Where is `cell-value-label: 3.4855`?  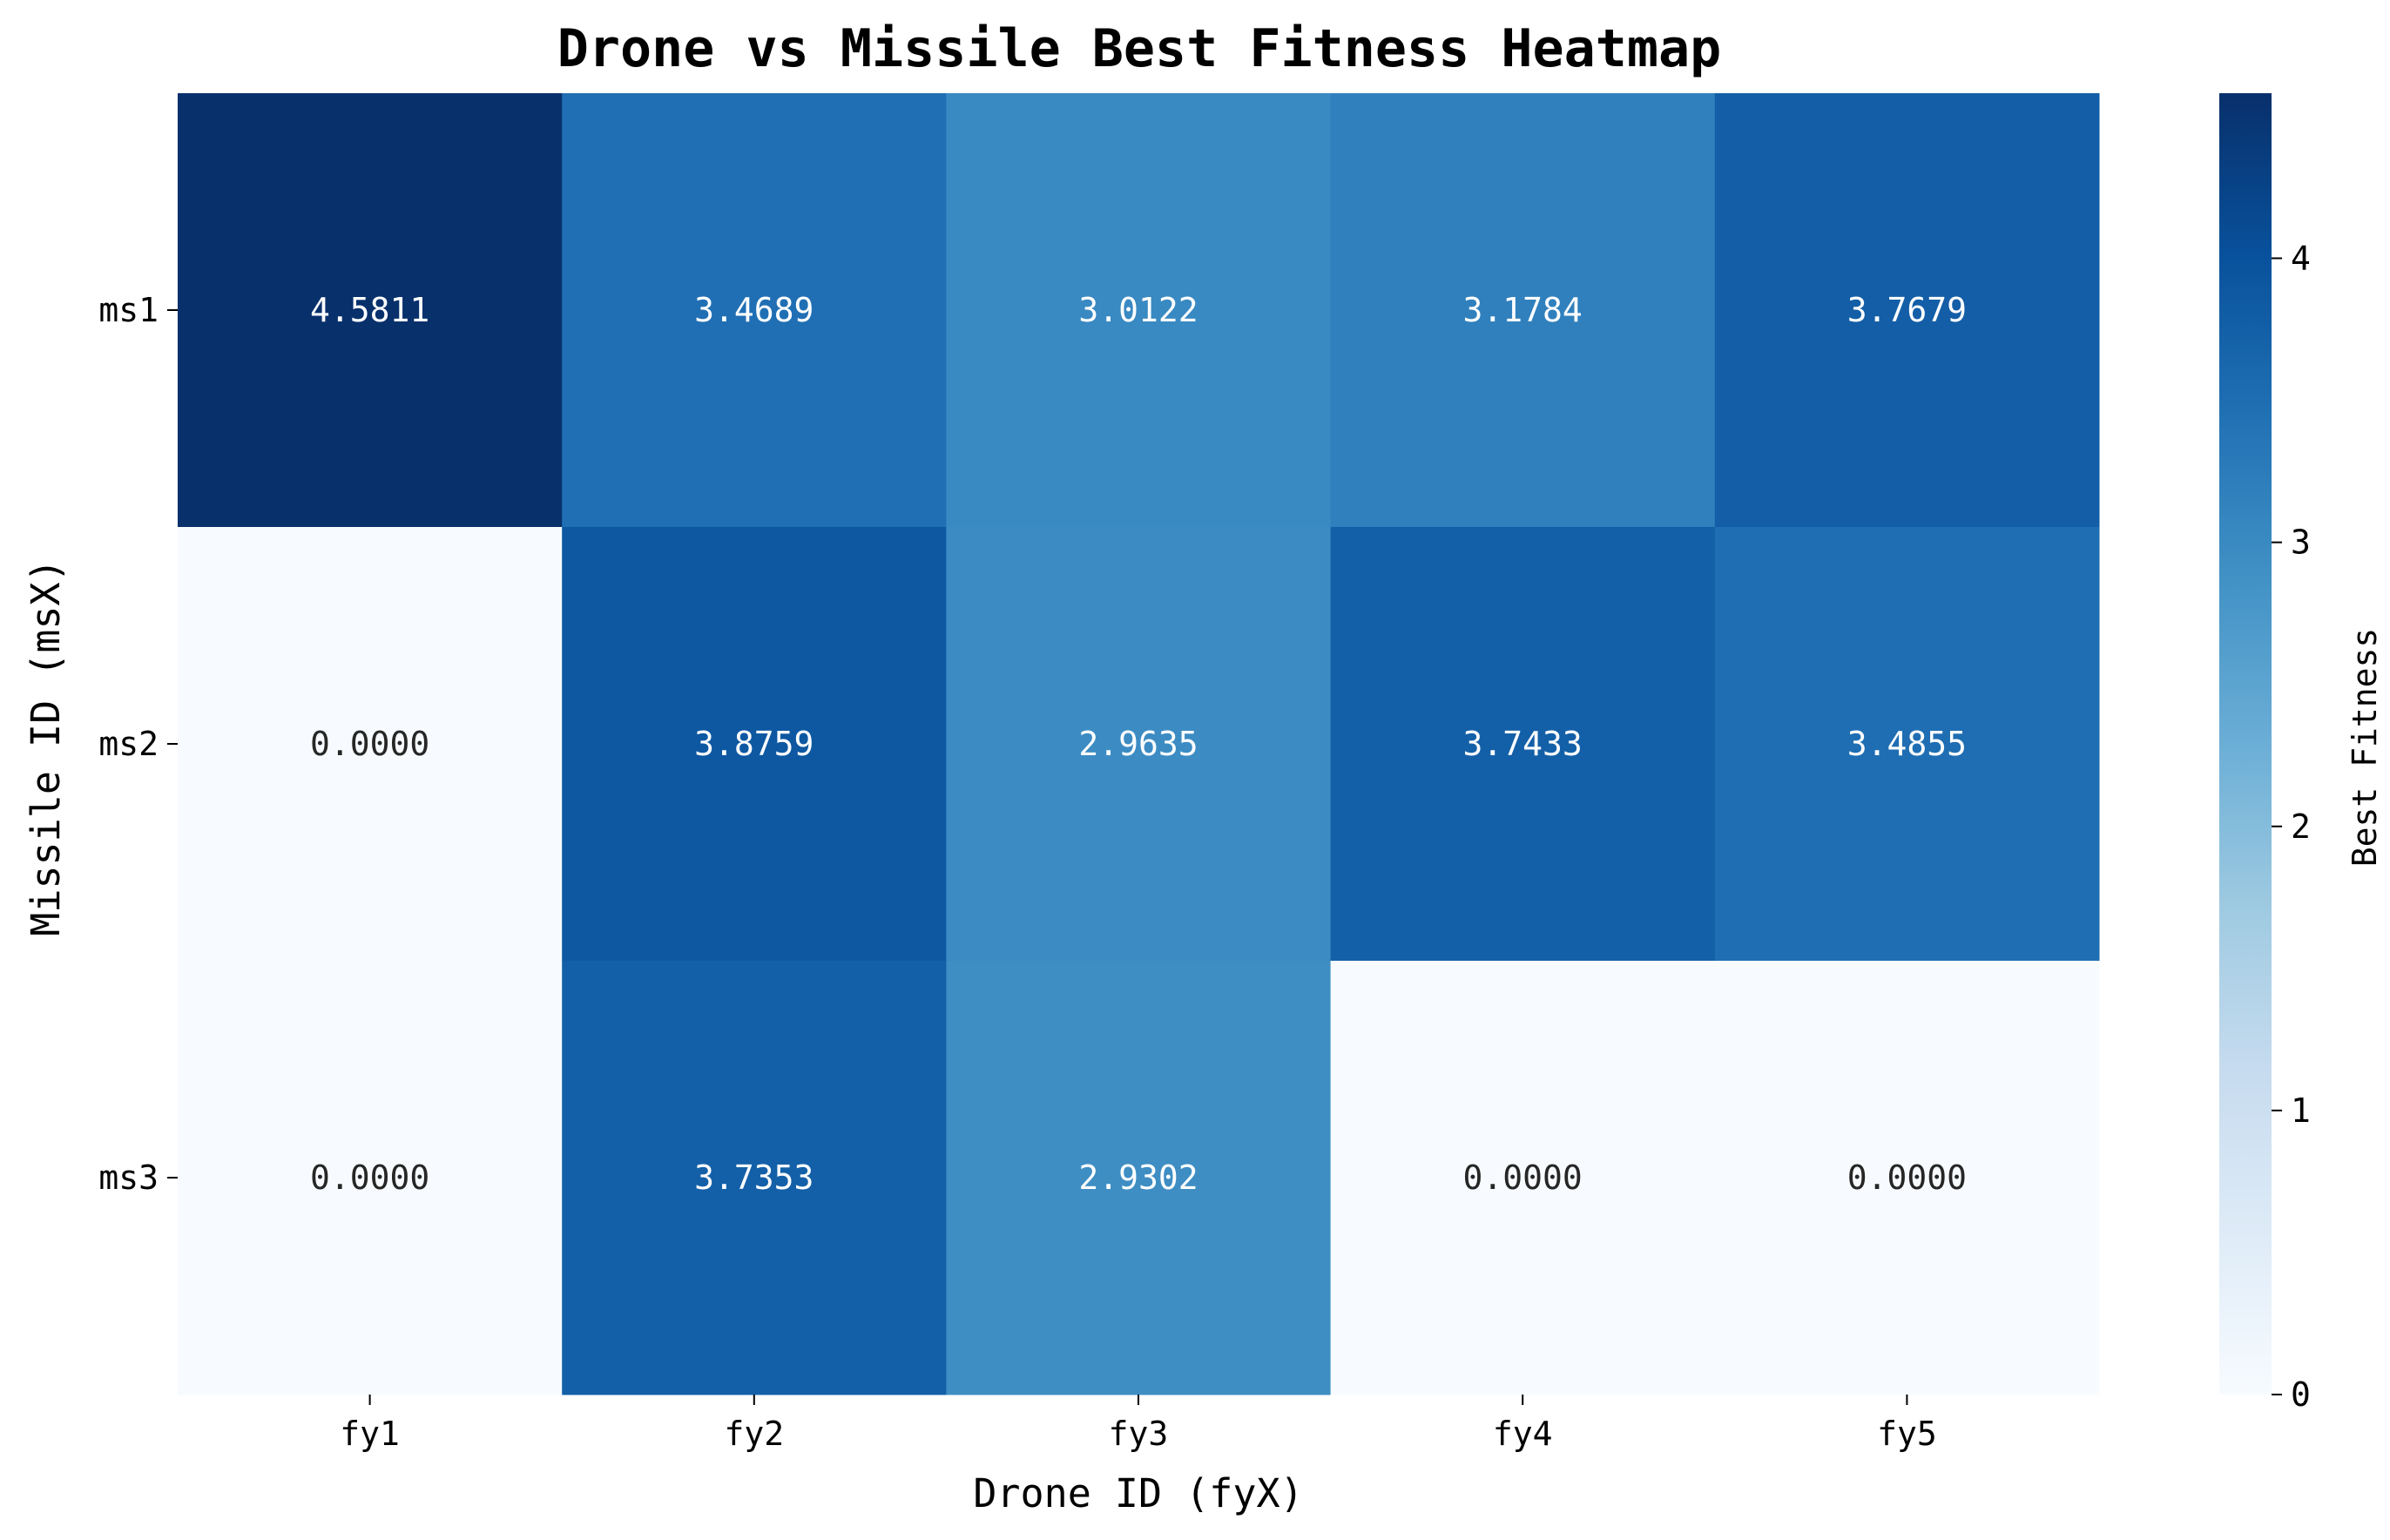
cell-value-label: 3.4855 is located at coordinates (1907, 744).